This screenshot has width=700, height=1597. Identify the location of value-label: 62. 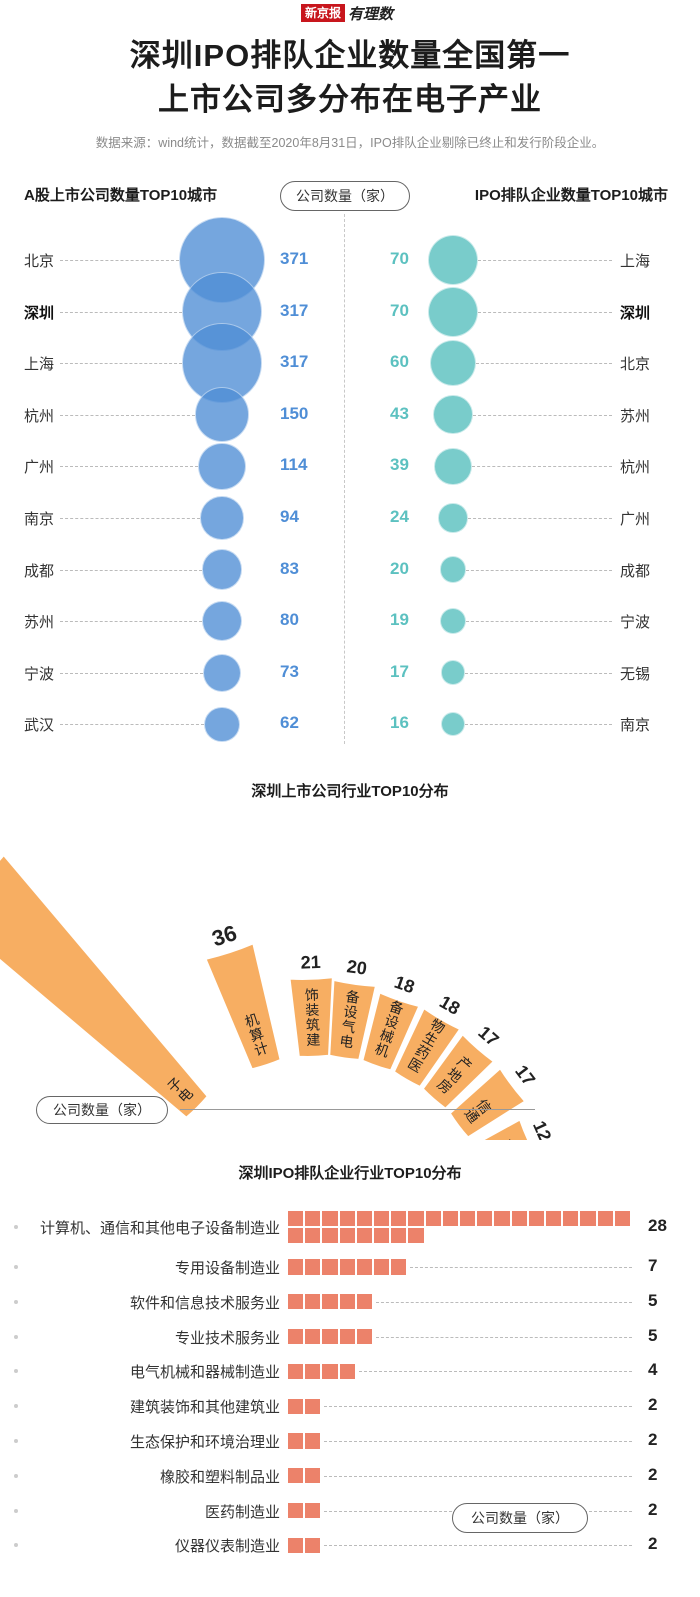
(289, 723).